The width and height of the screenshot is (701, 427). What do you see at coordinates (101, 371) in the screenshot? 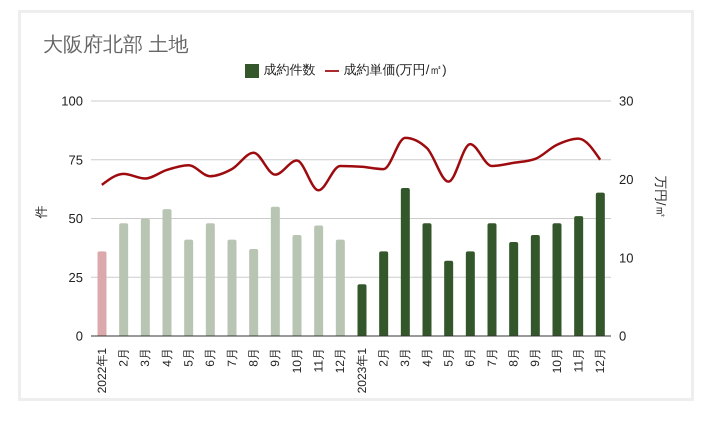
I see `x-tick-label: 2022年1` at bounding box center [101, 371].